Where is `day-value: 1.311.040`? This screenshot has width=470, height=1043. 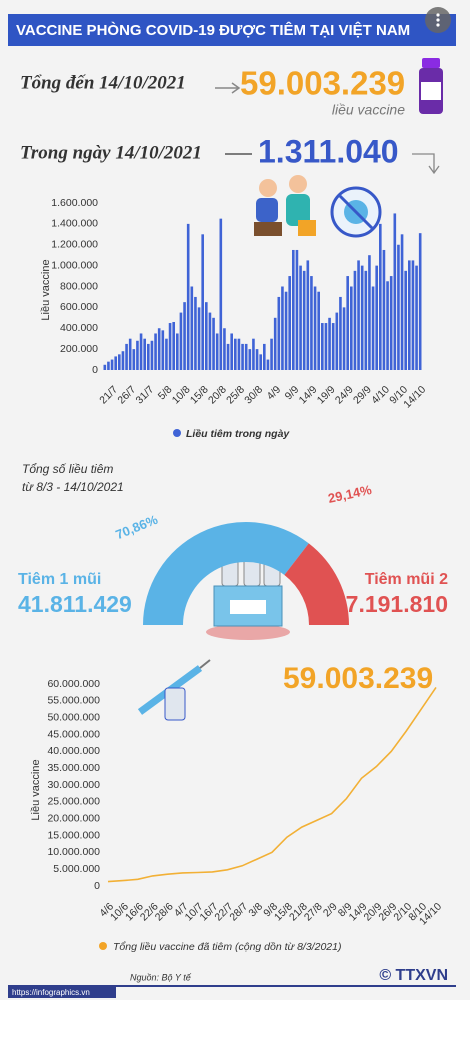 day-value: 1.311.040 is located at coordinates (328, 151).